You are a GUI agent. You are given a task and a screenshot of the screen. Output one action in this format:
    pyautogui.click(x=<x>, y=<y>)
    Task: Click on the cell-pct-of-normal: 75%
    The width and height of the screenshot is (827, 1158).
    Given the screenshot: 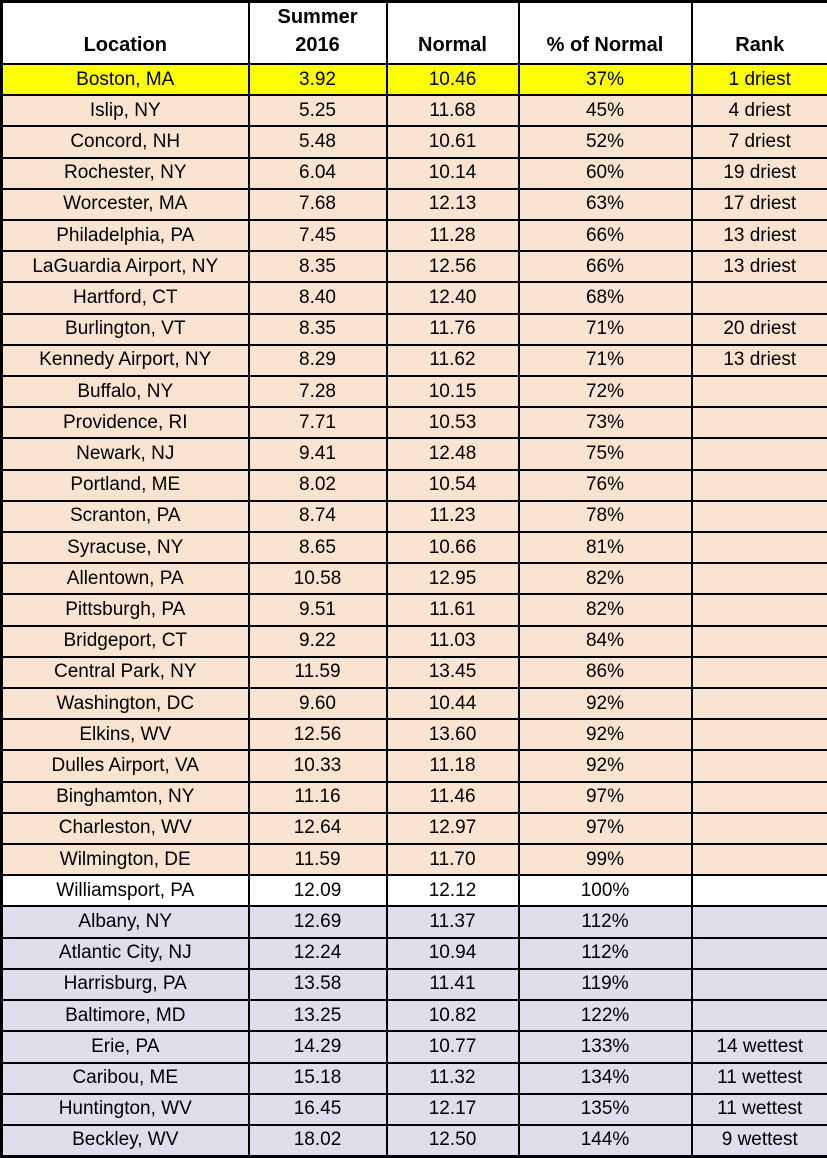 What is the action you would take?
    pyautogui.click(x=605, y=454)
    